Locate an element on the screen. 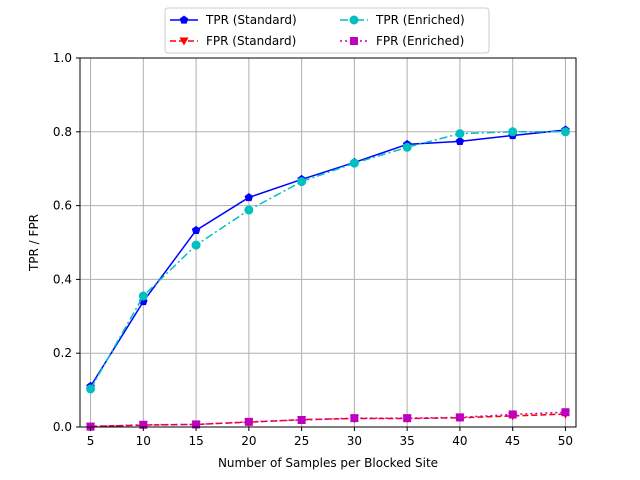 The image size is (640, 480). x-tick-label: 20 is located at coordinates (248, 441).